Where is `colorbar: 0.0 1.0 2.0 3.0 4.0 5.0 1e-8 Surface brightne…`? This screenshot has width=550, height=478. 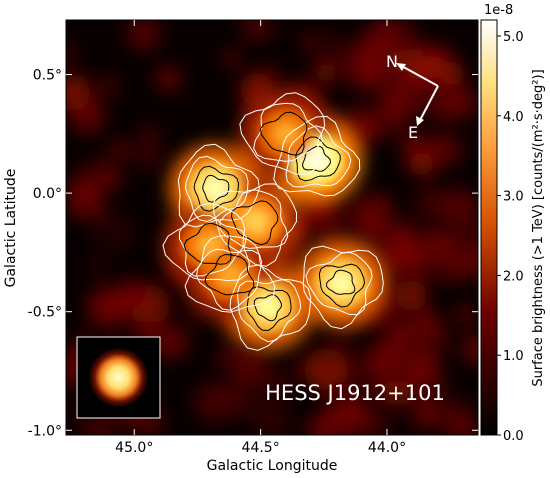 colorbar: 0.0 1.0 2.0 3.0 4.0 5.0 1e-8 Surface brightne… is located at coordinates (513, 223).